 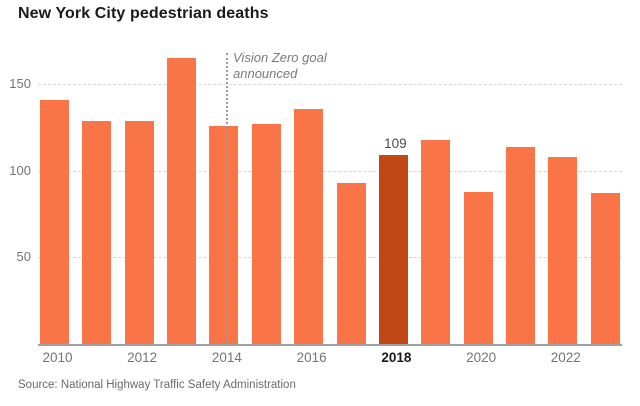 I want to click on bar-2022, so click(x=563, y=250).